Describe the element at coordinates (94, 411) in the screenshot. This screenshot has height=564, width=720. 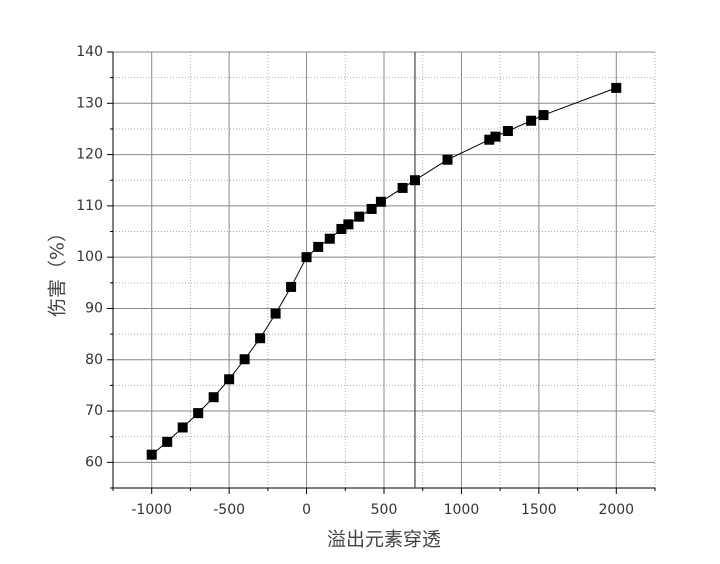
I see `y-tick-label: 70` at that location.